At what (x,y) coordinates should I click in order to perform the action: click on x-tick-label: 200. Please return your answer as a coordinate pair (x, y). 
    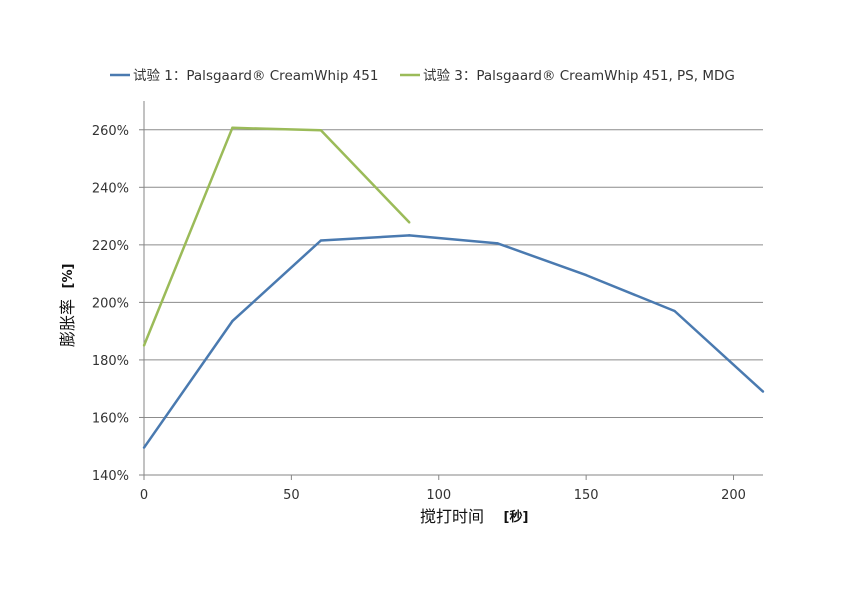
    Looking at the image, I should click on (733, 495).